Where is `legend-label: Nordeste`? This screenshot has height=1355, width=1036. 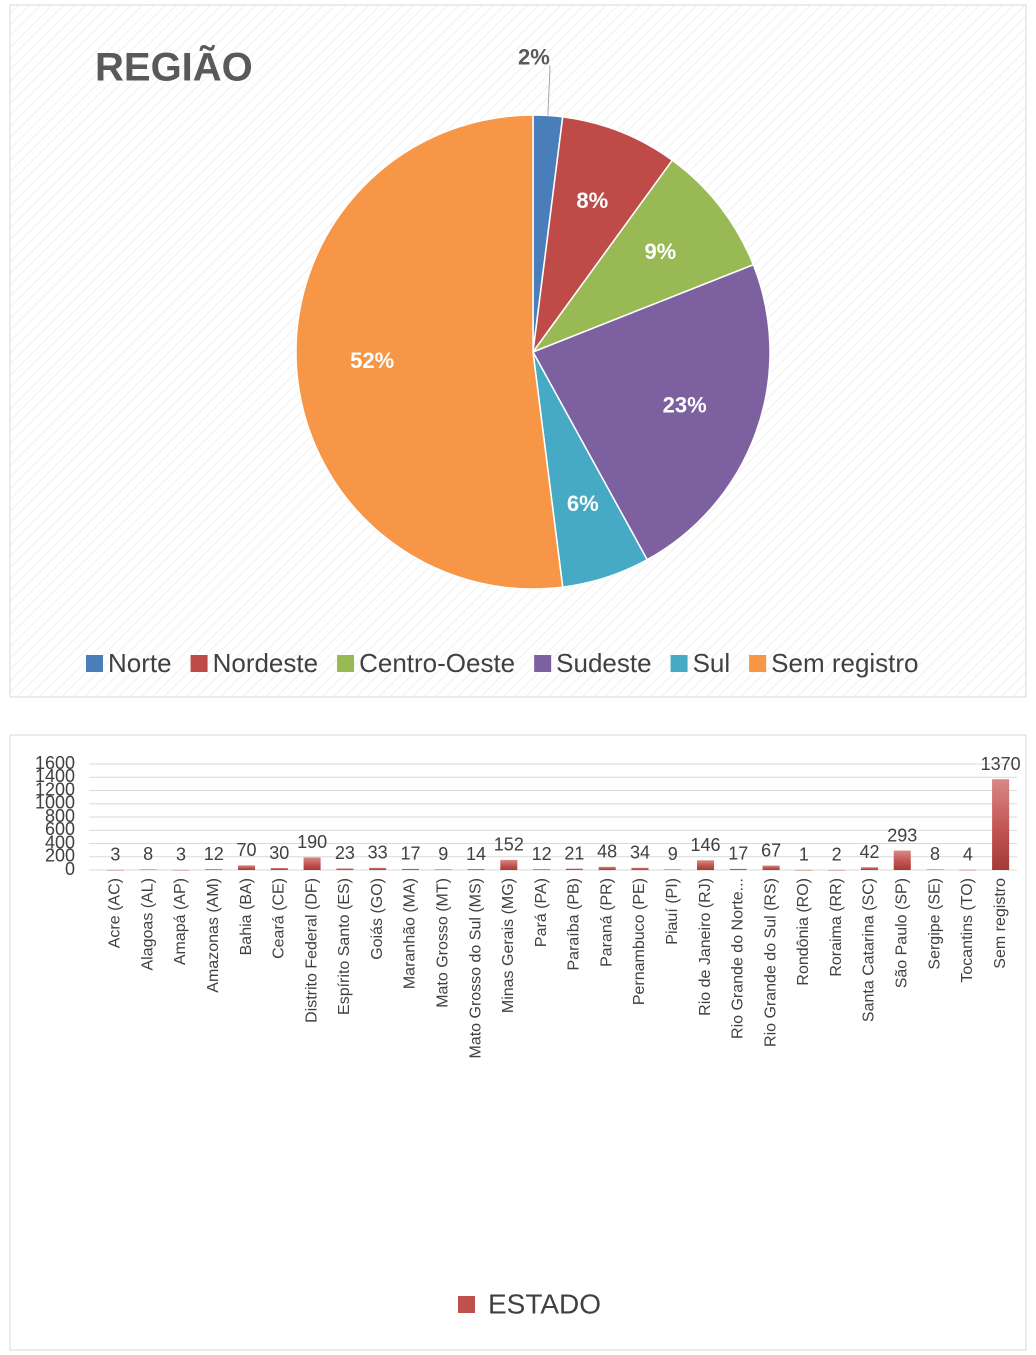
legend-label: Nordeste is located at coordinates (266, 663).